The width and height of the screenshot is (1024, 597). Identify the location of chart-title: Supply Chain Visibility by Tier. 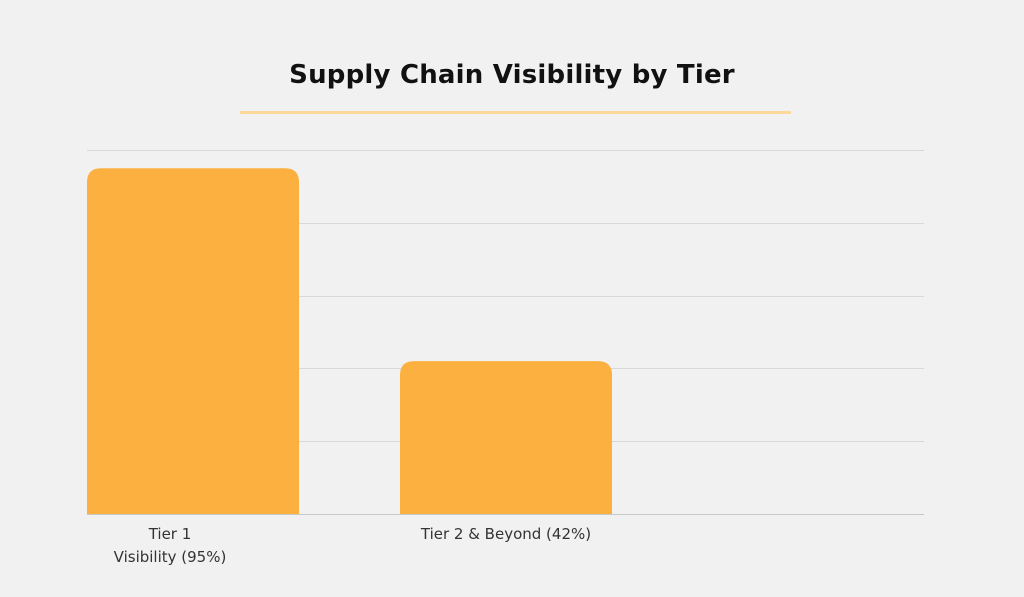
(512, 75).